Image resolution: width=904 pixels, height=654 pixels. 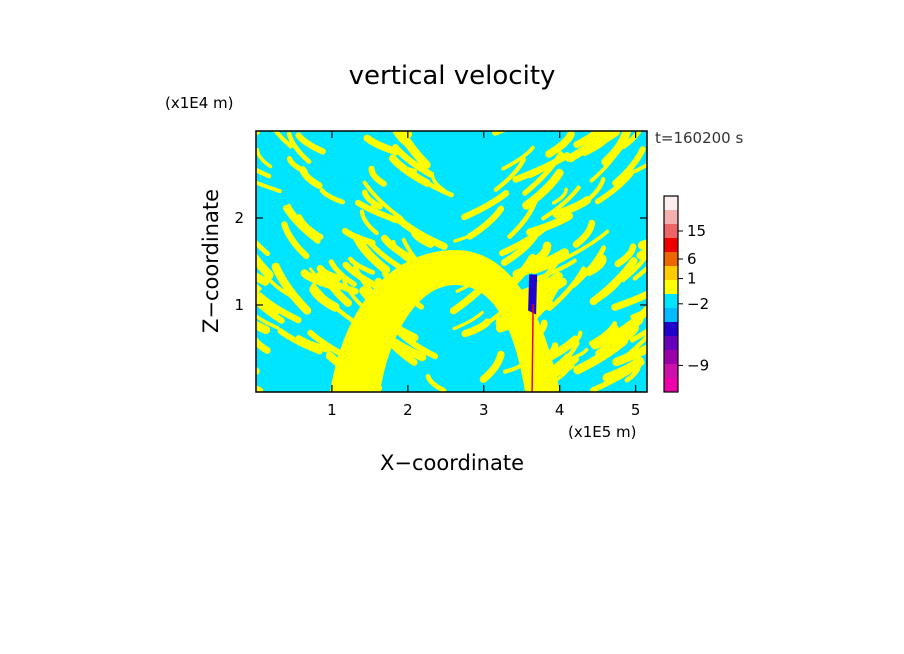 I want to click on colorbar-tick-label: 6, so click(x=692, y=259).